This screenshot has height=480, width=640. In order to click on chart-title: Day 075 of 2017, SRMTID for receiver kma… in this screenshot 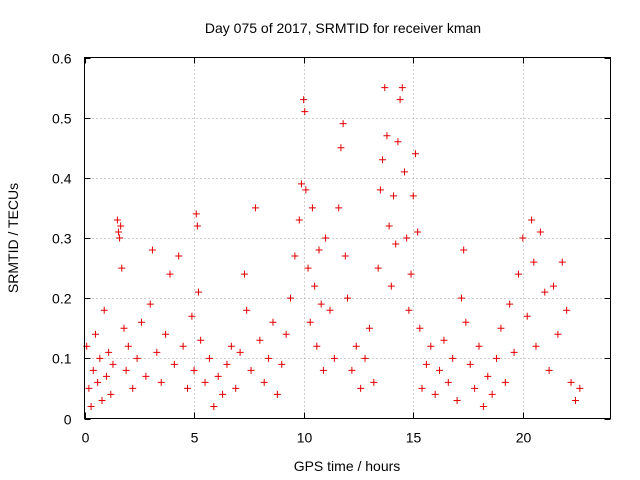, I will do `click(343, 28)`.